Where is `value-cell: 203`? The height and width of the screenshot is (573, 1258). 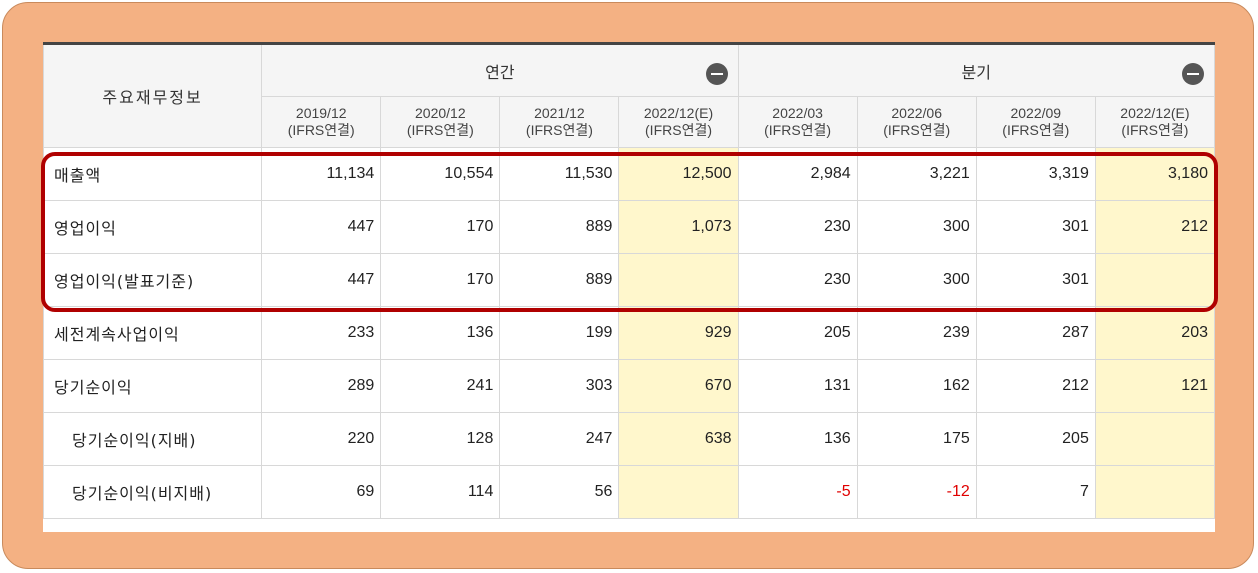 value-cell: 203 is located at coordinates (1154, 333).